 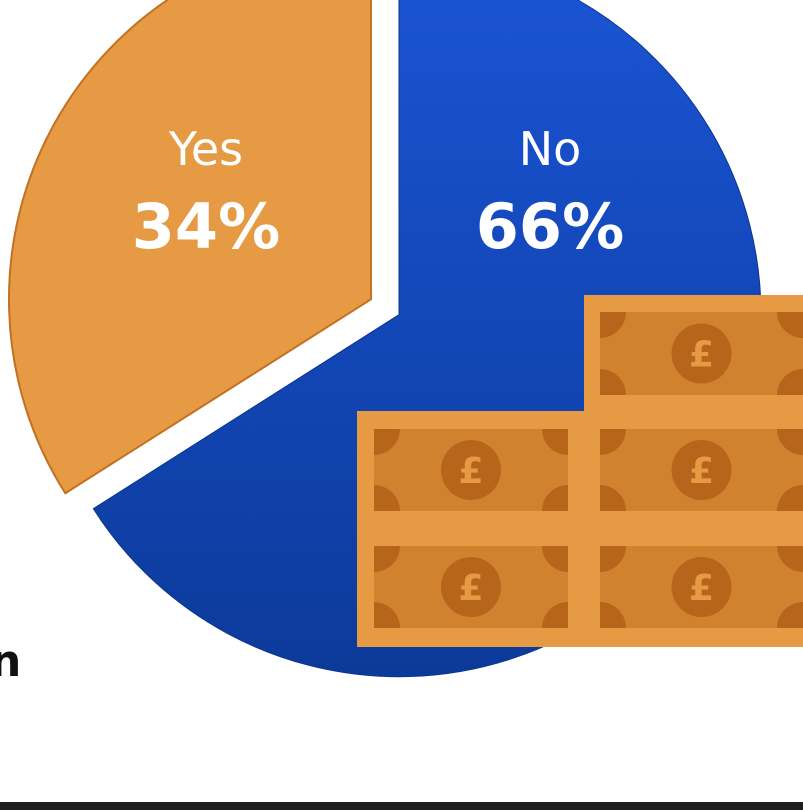 What do you see at coordinates (378, 192) in the screenshot?
I see `pie-labels: Yes 34% No 66%` at bounding box center [378, 192].